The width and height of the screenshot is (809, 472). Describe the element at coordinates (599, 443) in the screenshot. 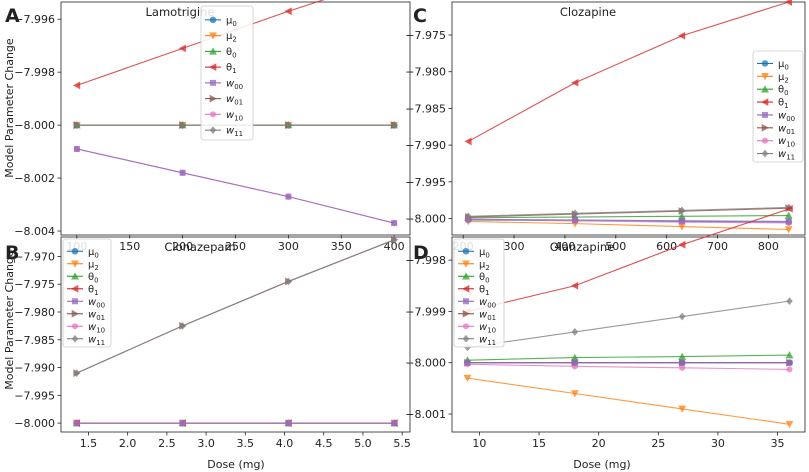

I see `x-tick-label: 20` at that location.